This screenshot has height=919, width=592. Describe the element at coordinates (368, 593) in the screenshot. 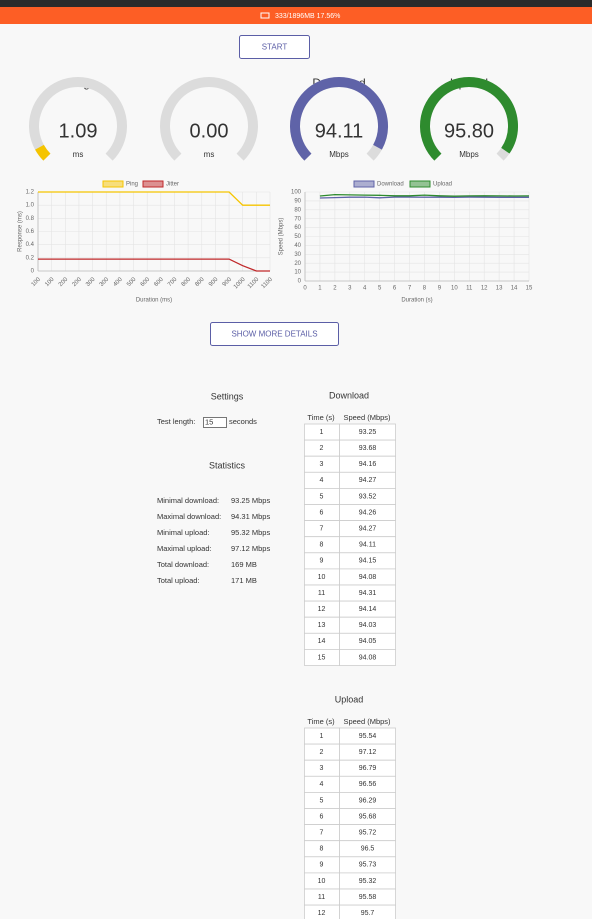

I see `table-speed: 94.31` at that location.